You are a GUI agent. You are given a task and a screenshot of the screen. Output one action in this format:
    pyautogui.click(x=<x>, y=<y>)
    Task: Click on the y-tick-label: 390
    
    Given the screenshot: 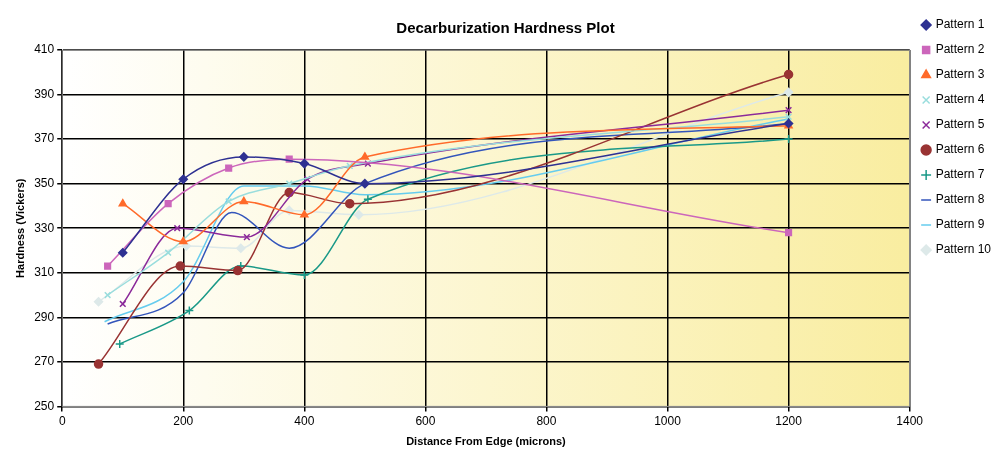 What is the action you would take?
    pyautogui.click(x=44, y=93)
    